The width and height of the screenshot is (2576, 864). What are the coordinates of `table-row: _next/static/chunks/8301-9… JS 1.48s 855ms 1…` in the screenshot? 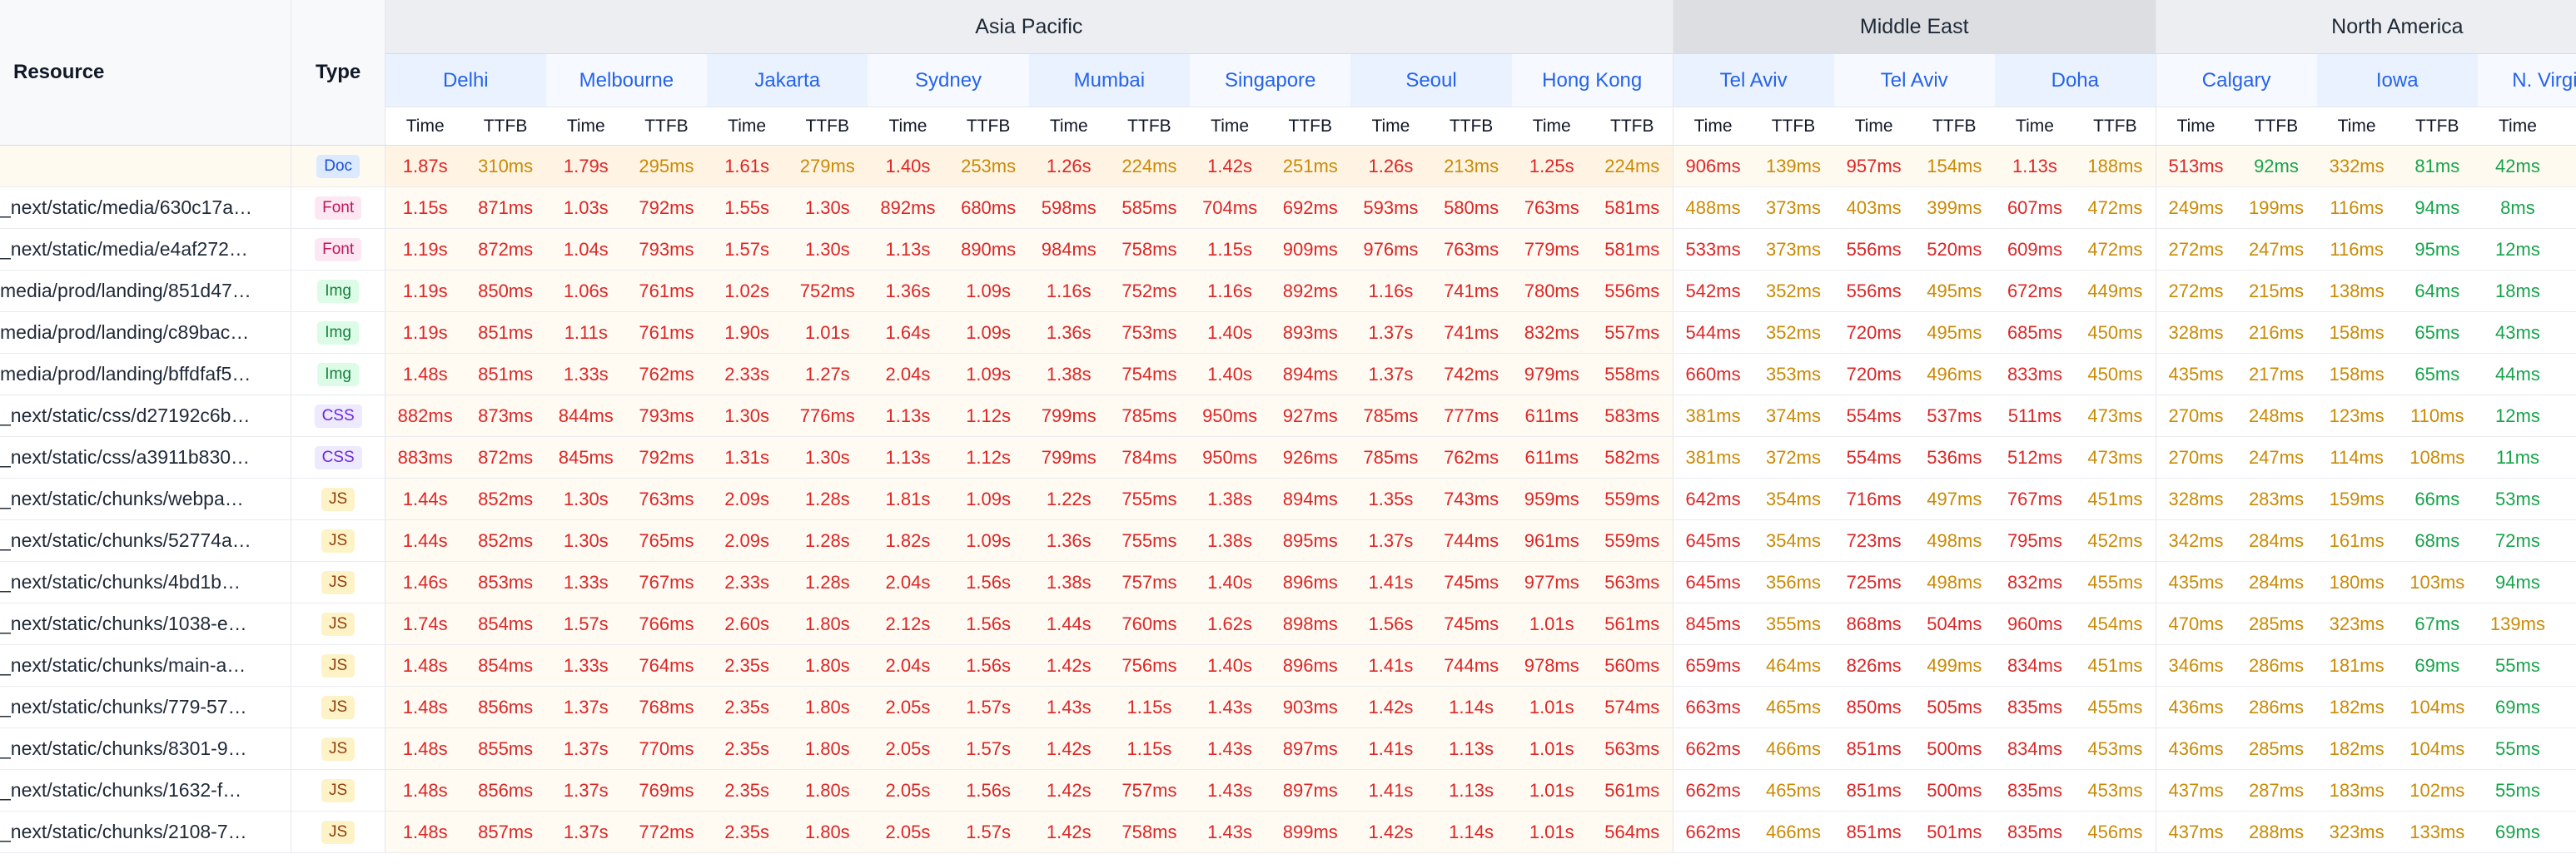 It's located at (1288, 748).